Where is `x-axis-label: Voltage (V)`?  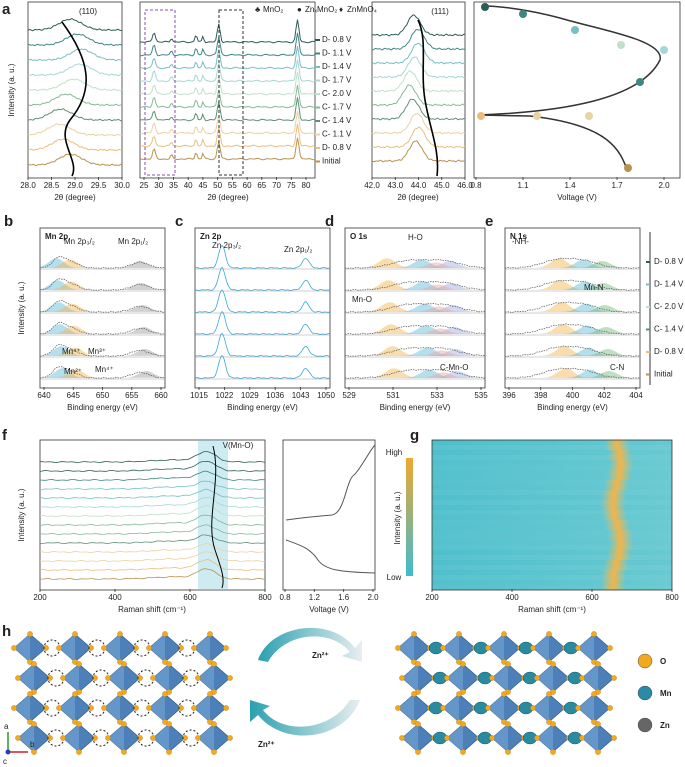 x-axis-label: Voltage (V) is located at coordinates (577, 197).